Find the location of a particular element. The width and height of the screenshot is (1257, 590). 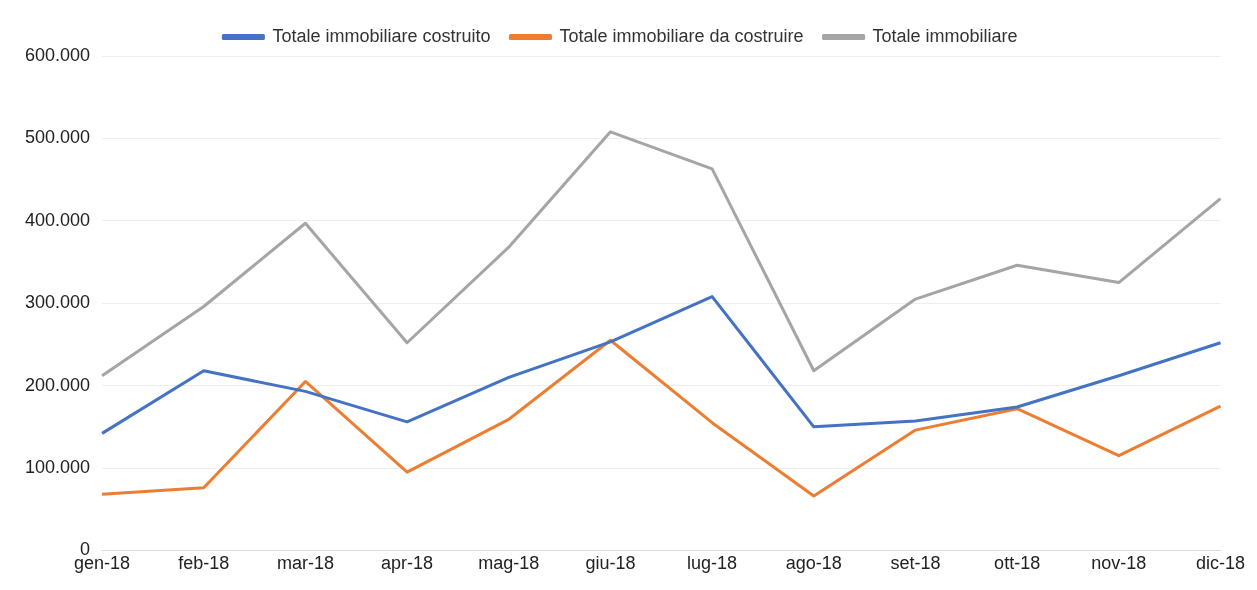

x-tick-label: apr-18 is located at coordinates (407, 563).